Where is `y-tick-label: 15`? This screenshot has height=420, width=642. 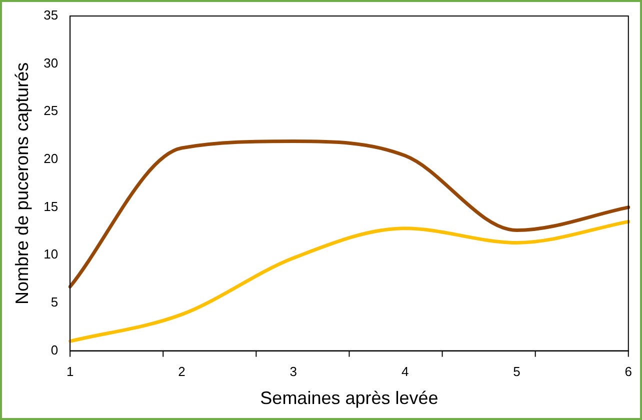 y-tick-label: 15 is located at coordinates (51, 206).